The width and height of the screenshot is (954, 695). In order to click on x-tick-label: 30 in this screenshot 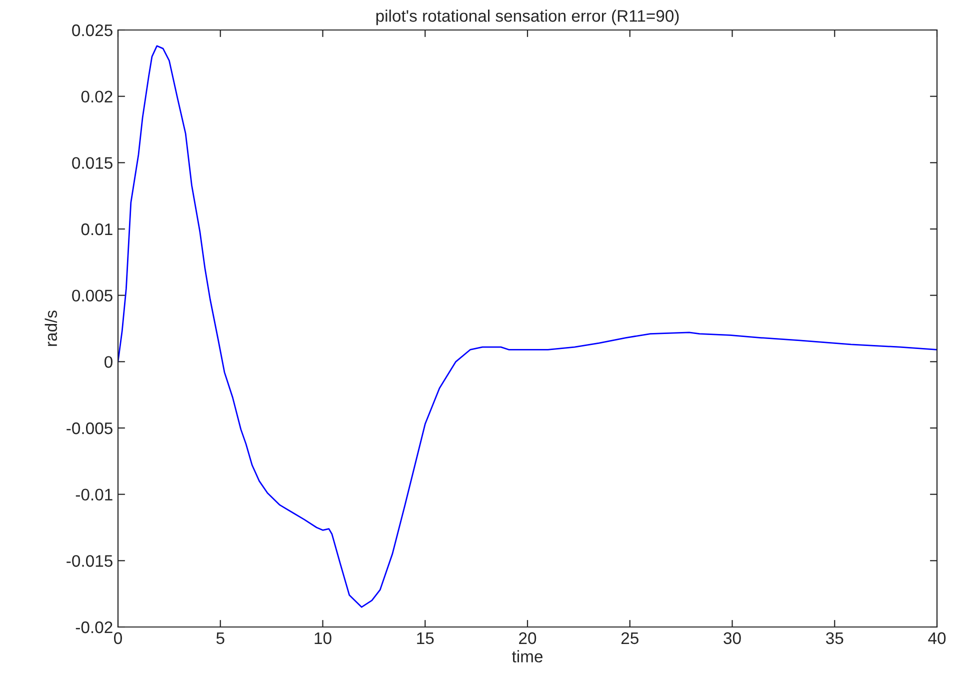, I will do `click(732, 638)`.